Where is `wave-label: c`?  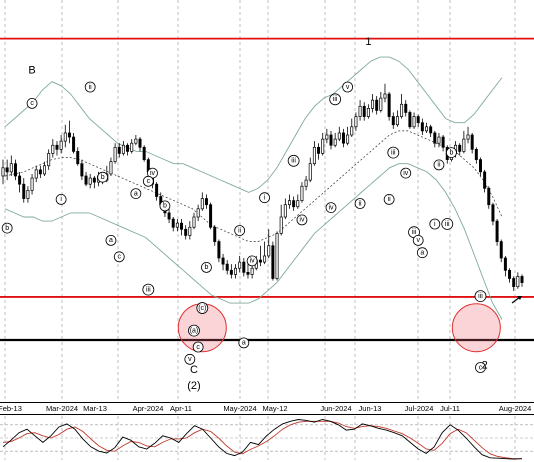 wave-label: c is located at coordinates (480, 367).